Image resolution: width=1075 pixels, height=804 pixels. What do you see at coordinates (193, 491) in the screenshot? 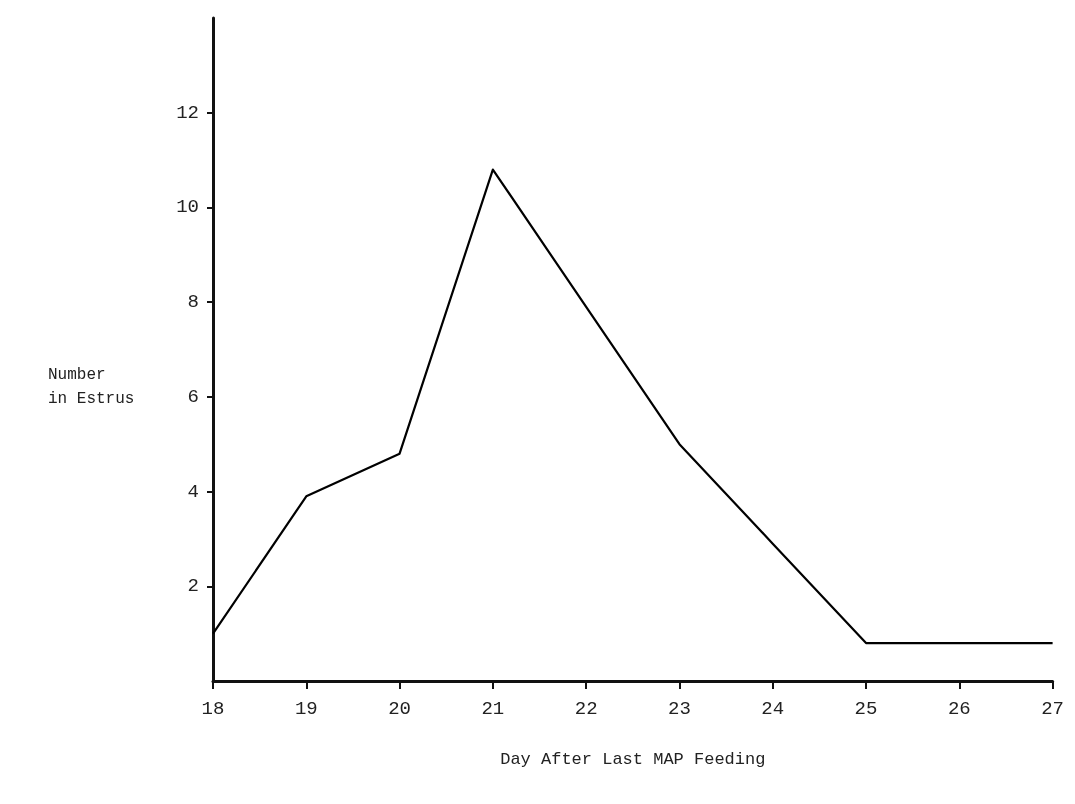
I see `y-tick-label: 4` at bounding box center [193, 491].